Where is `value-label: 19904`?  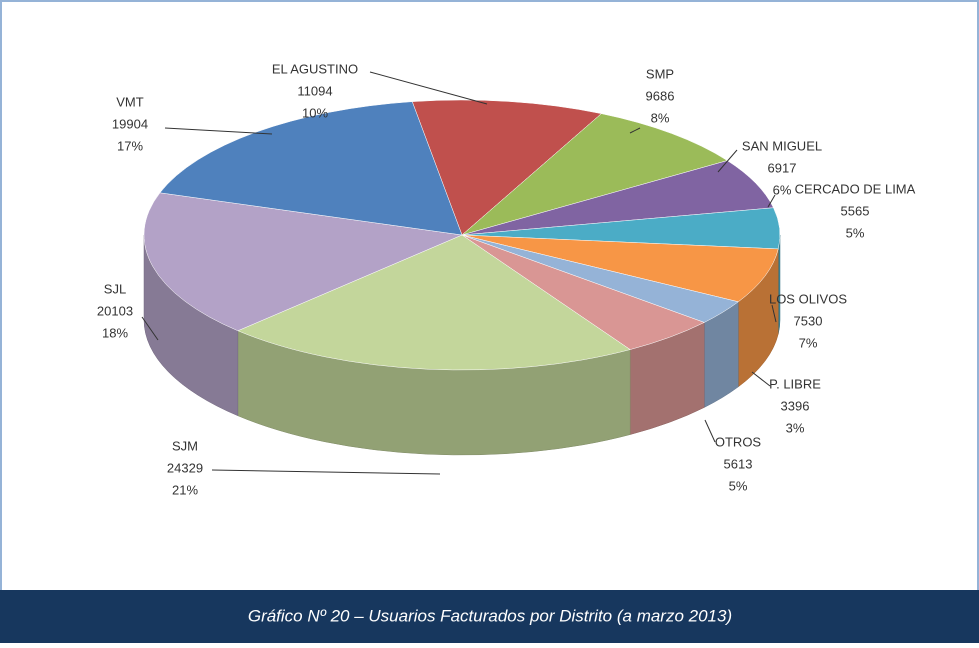 value-label: 19904 is located at coordinates (130, 123).